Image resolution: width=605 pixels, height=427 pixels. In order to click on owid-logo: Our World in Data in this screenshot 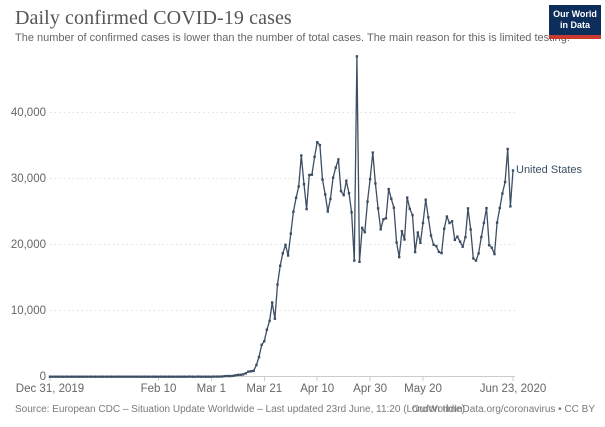, I will do `click(575, 22)`.